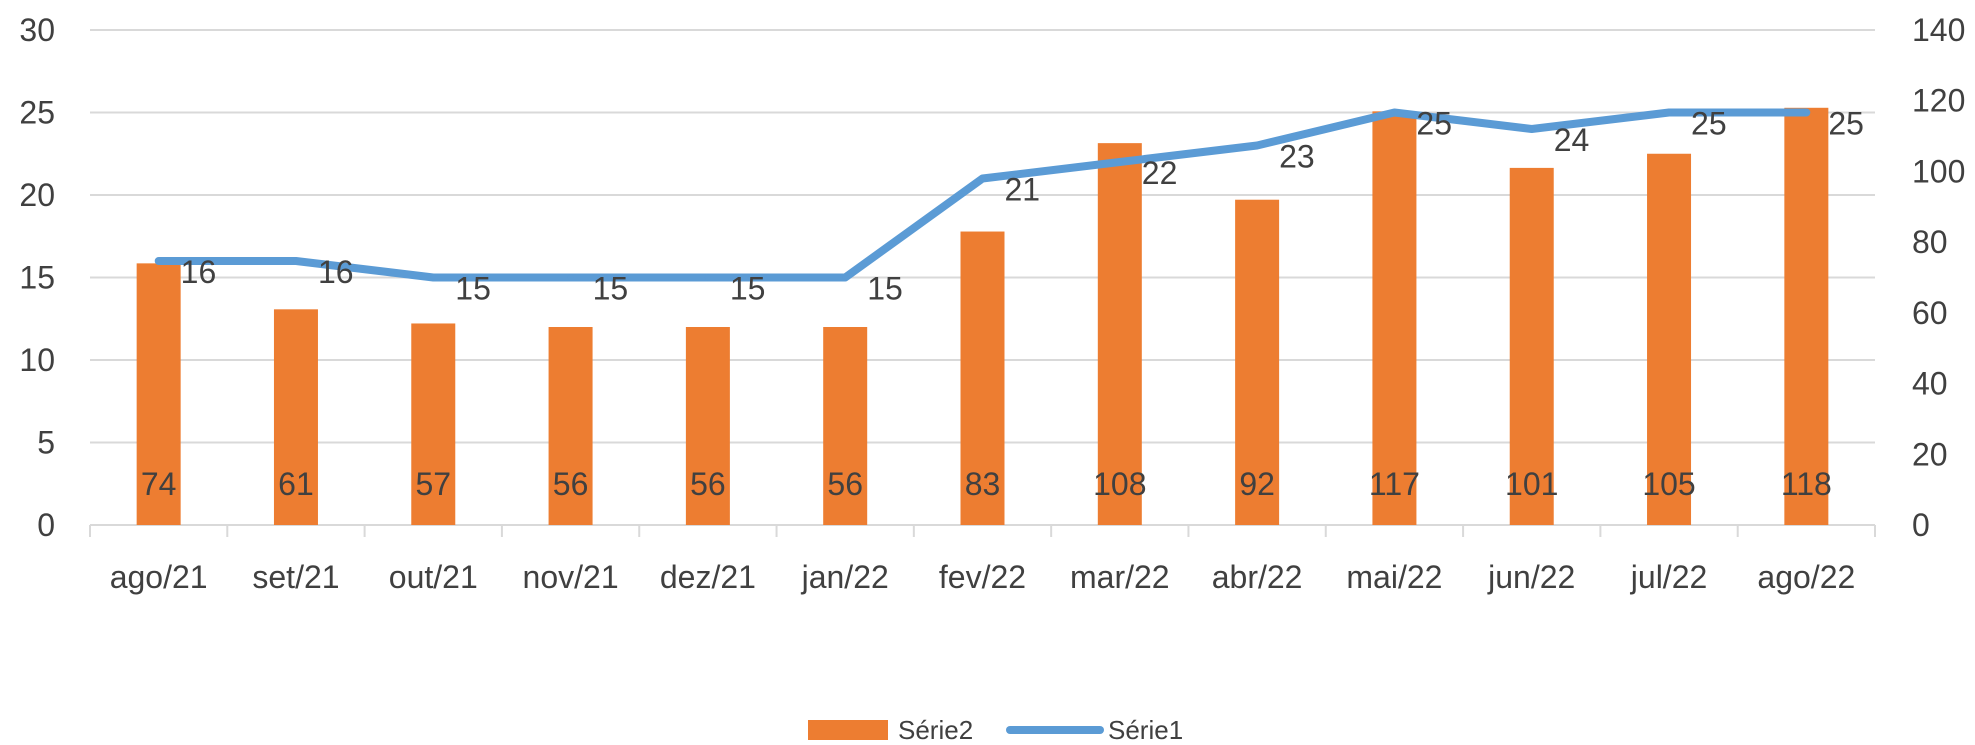 The image size is (1975, 745). I want to click on bar-mar/22, so click(1119, 334).